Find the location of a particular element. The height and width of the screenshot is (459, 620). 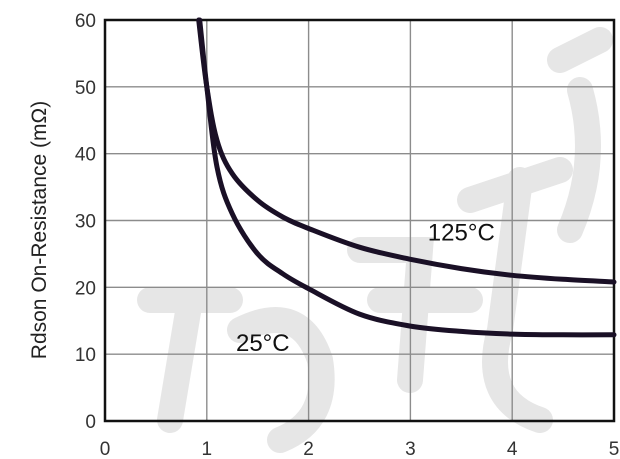

y-tick-40: 40 is located at coordinates (85, 155).